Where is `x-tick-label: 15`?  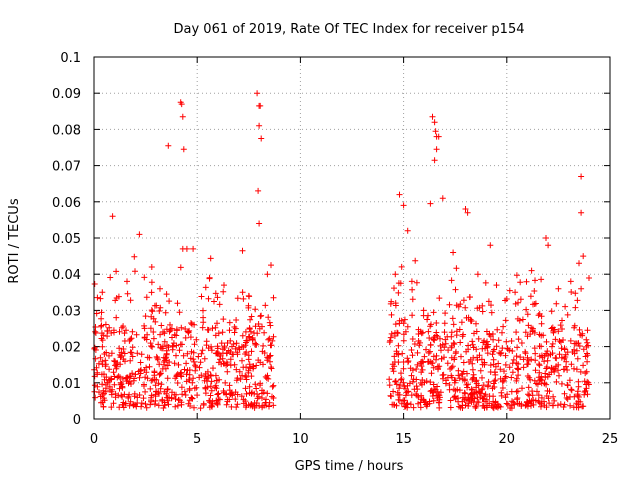 x-tick-label: 15 is located at coordinates (403, 439).